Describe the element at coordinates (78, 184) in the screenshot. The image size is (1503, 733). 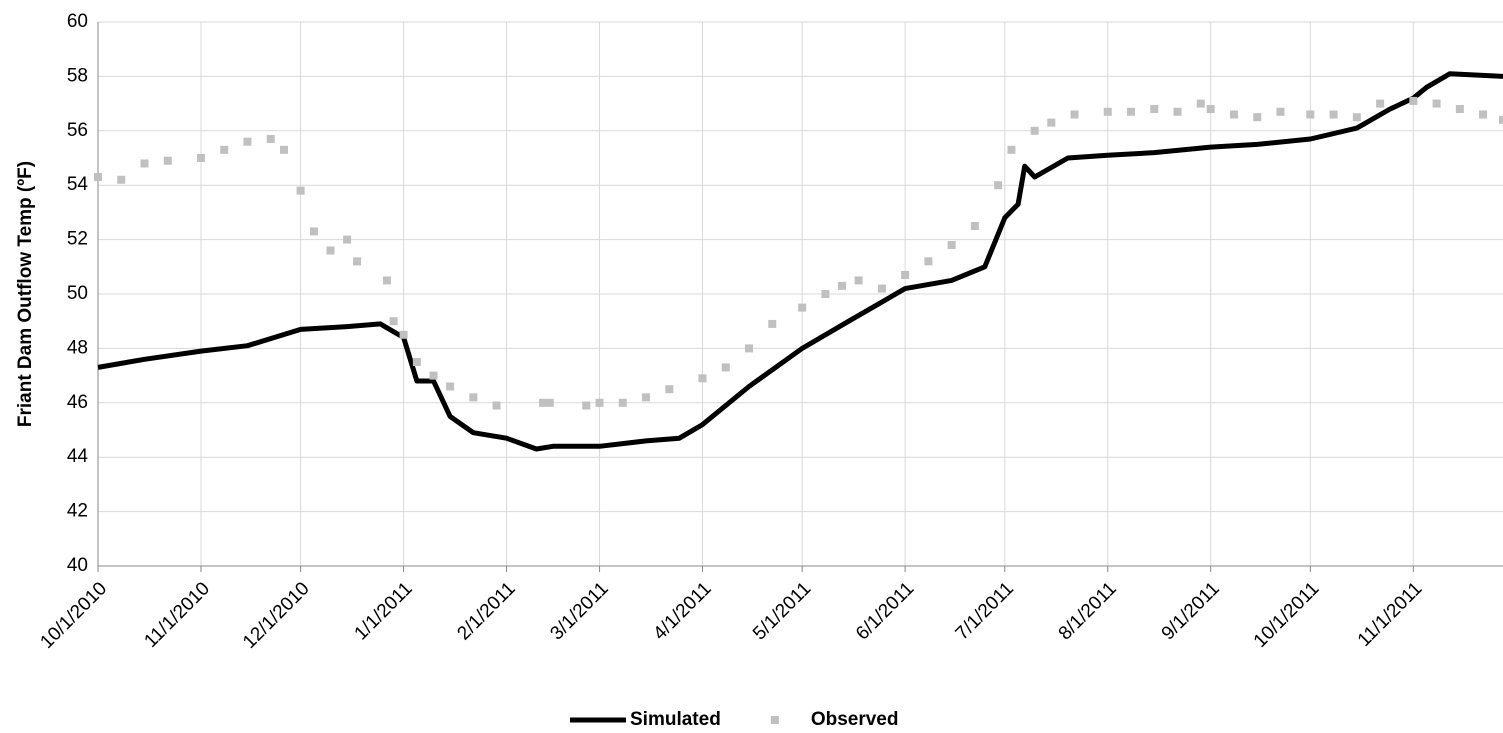
I see `y-tick-label: 54` at that location.